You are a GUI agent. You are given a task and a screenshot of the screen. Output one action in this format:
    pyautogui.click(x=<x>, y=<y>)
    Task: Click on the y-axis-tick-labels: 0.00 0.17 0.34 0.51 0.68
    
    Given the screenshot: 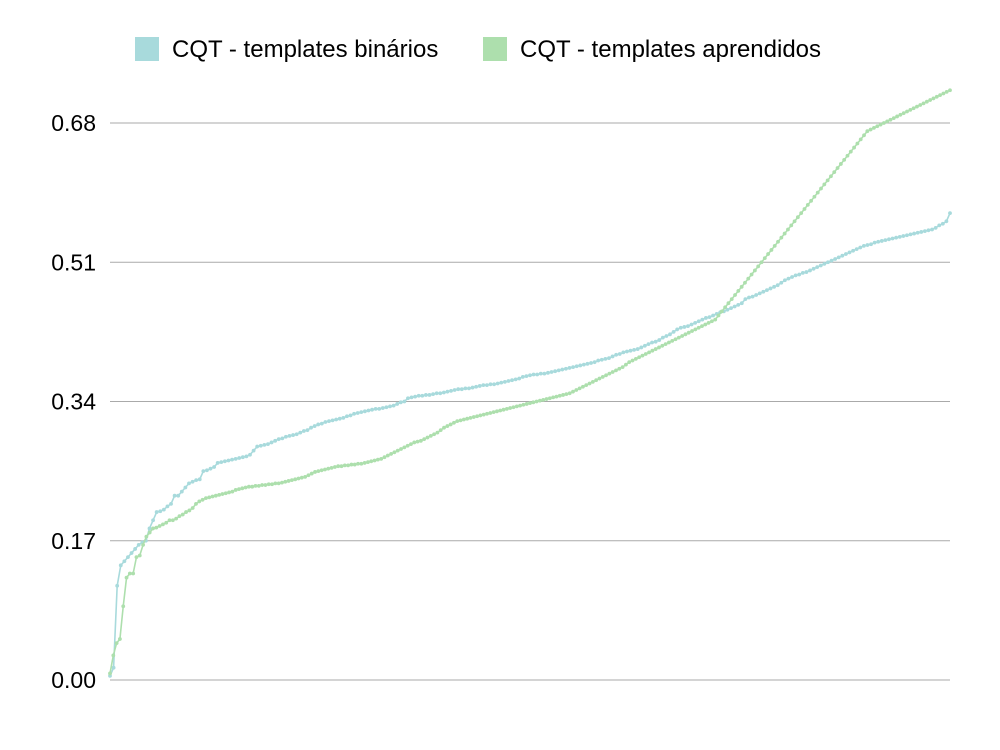 What is the action you would take?
    pyautogui.click(x=73, y=401)
    